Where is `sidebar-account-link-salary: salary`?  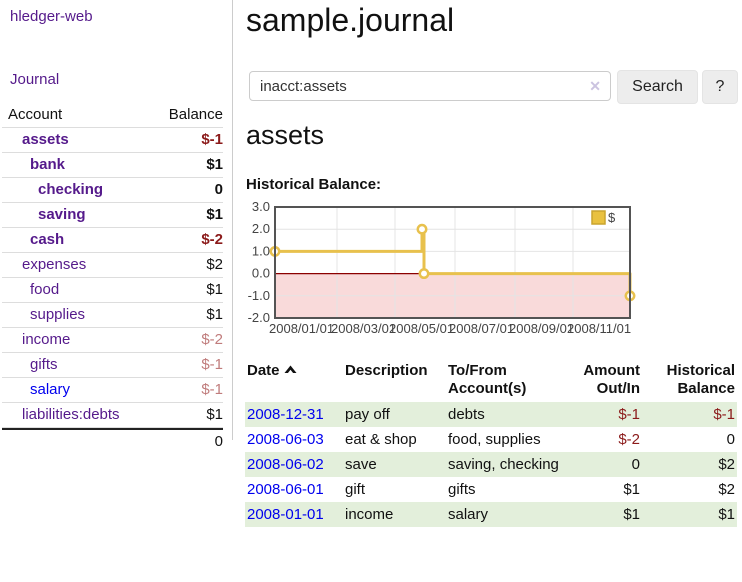
sidebar-account-link-salary: salary is located at coordinates (50, 389).